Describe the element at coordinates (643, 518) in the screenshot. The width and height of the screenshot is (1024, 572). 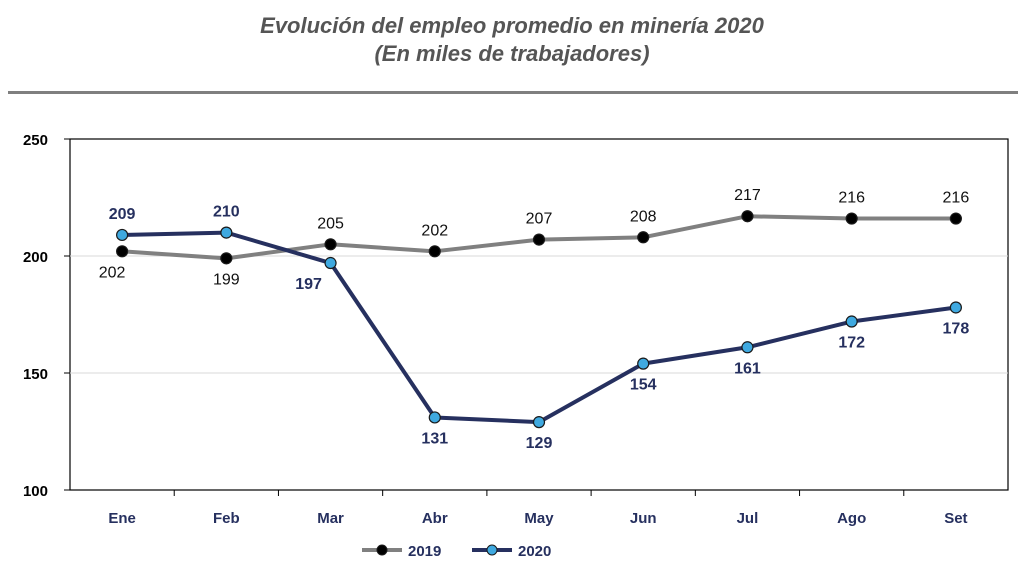
I see `x-tick-label: Jun` at that location.